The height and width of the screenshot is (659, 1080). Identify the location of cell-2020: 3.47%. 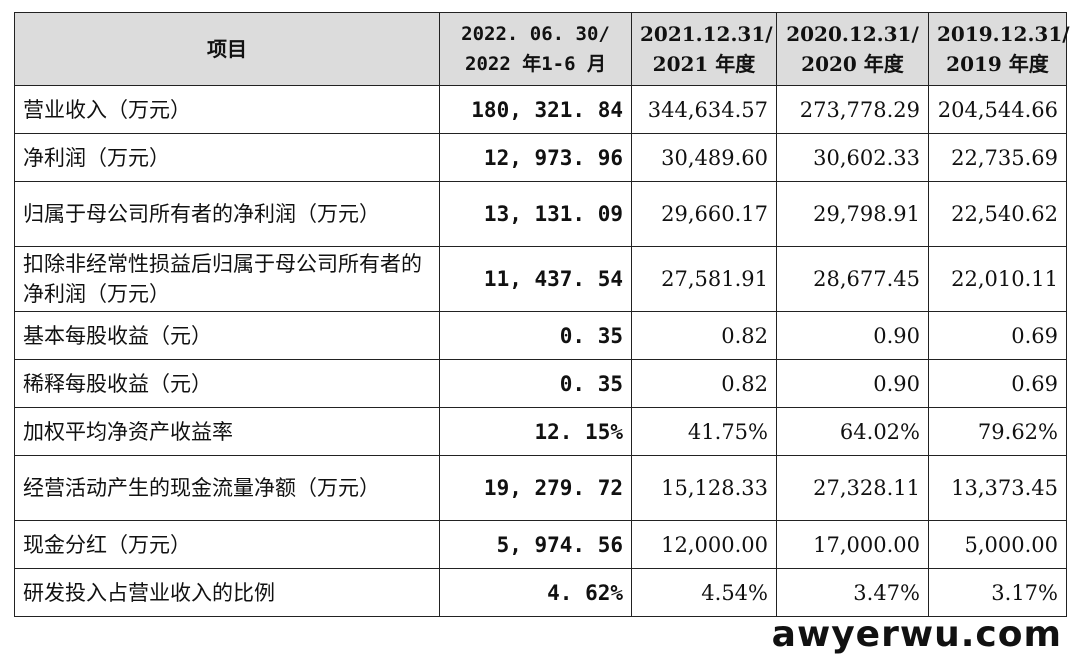
(852, 592).